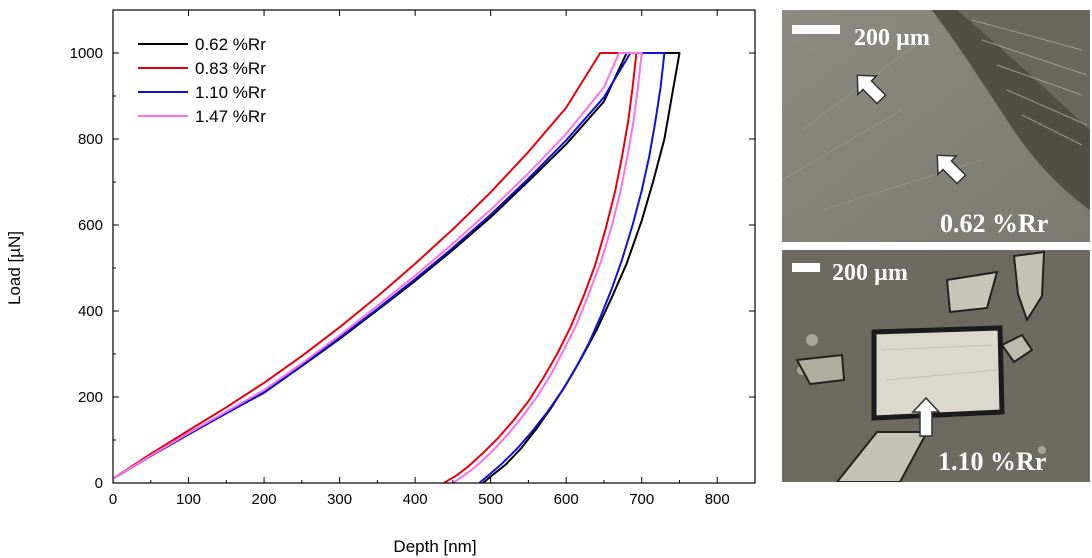 Image resolution: width=1092 pixels, height=558 pixels. Describe the element at coordinates (434, 546) in the screenshot. I see `x-axis-title: Depth [nm]` at that location.